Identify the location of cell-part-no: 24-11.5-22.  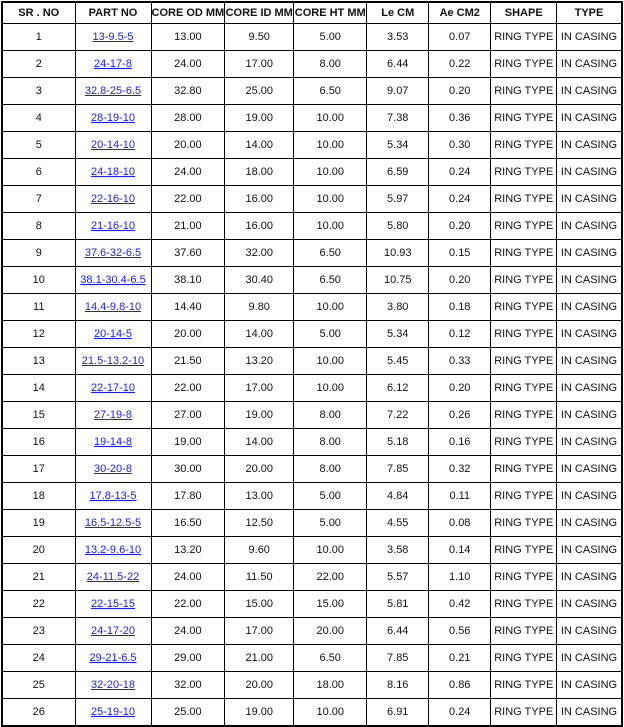
(113, 577).